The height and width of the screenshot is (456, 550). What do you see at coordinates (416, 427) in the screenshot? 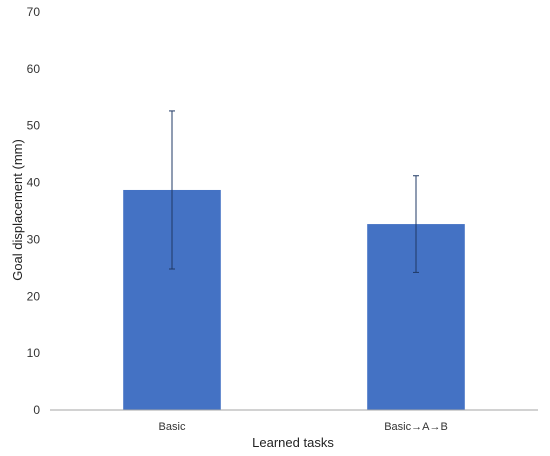
I see `x-category-label: Basic→A→B` at bounding box center [416, 427].